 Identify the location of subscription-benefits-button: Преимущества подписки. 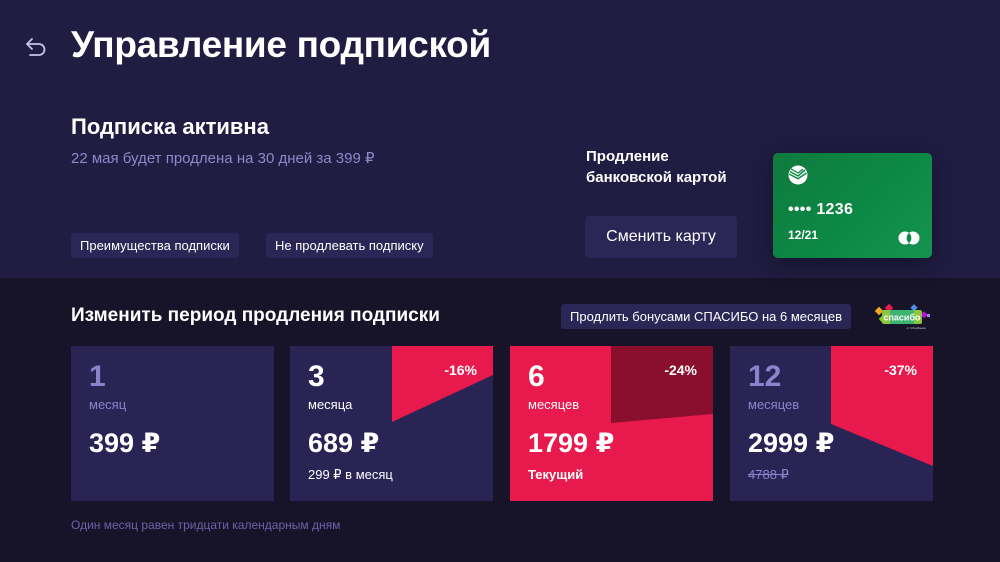
(155, 245).